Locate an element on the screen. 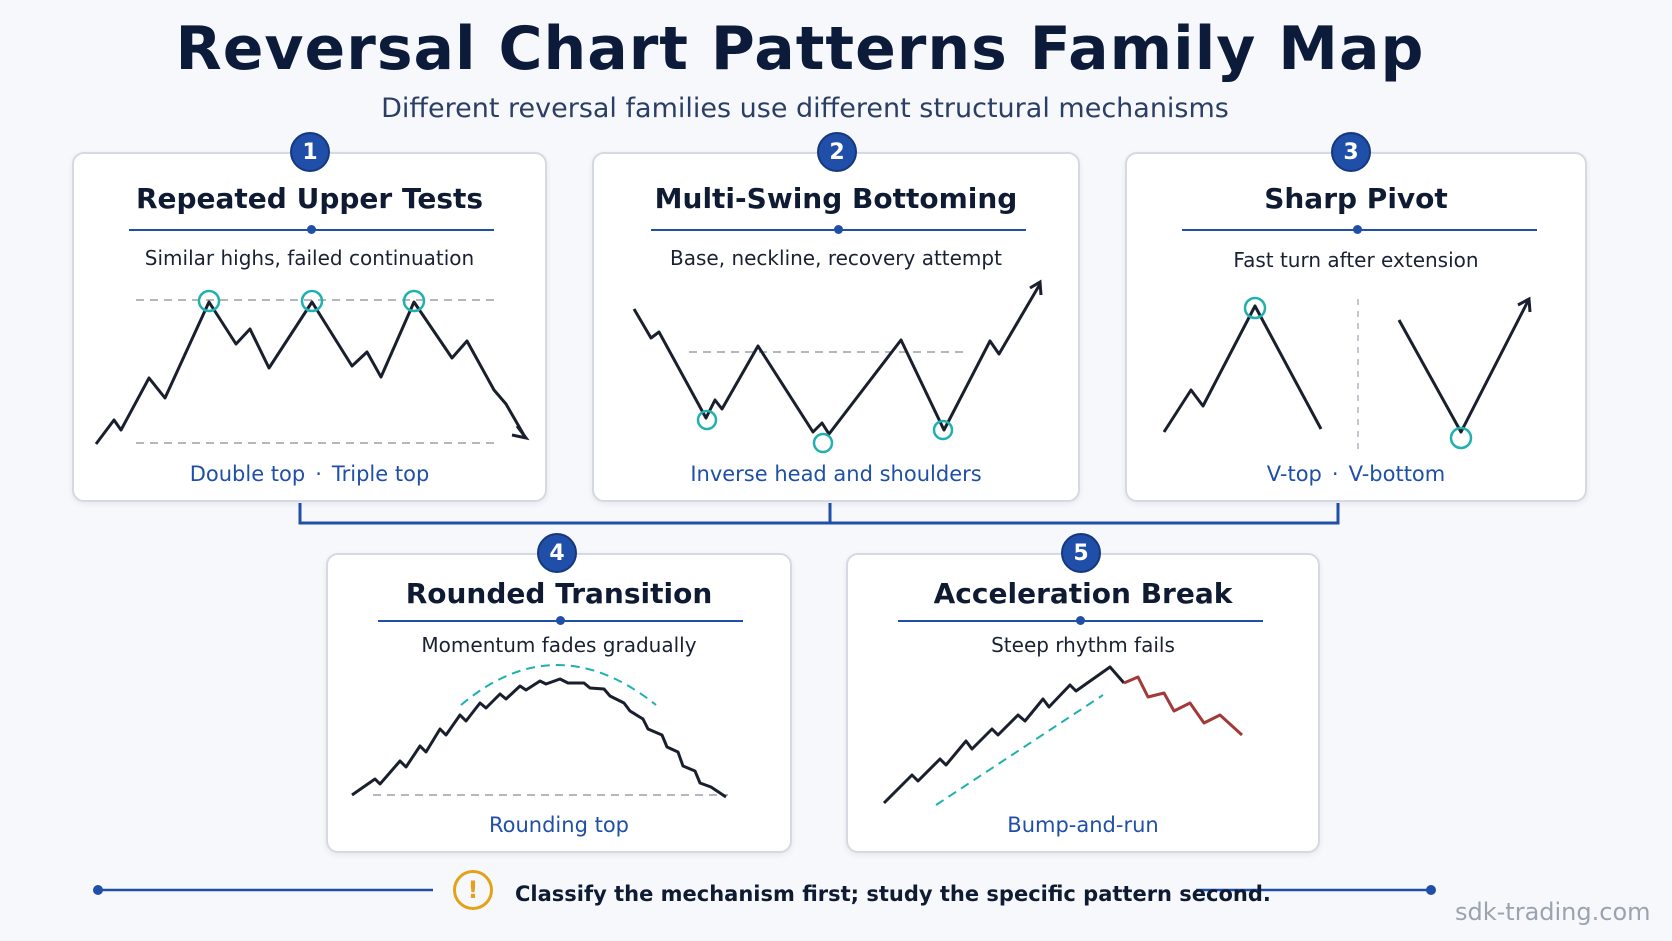  card-examples: Rounding top is located at coordinates (559, 825).